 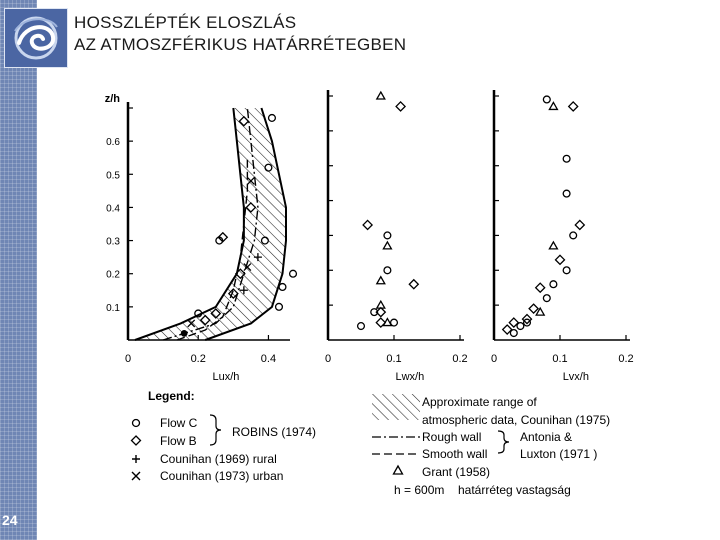 What do you see at coordinates (215, 430) in the screenshot?
I see `legend-brace` at bounding box center [215, 430].